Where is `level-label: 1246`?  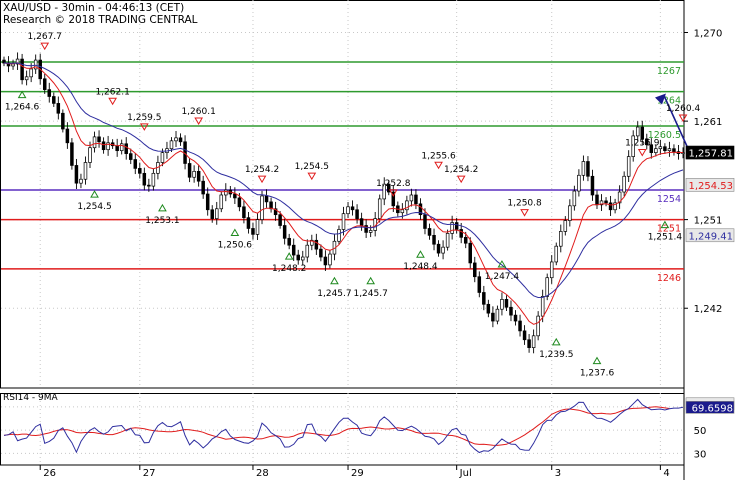
level-label: 1246 is located at coordinates (669, 278).